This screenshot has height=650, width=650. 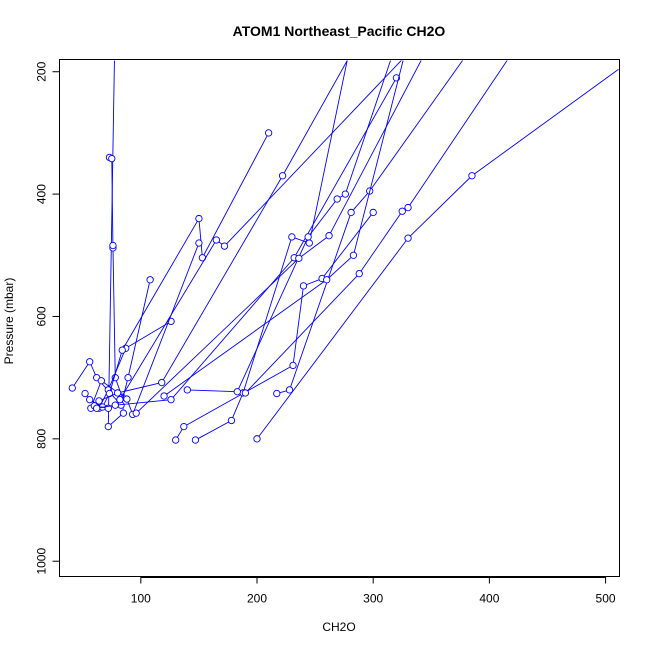 What do you see at coordinates (373, 591) in the screenshot?
I see `x-axis: 100 200 300 400 500` at bounding box center [373, 591].